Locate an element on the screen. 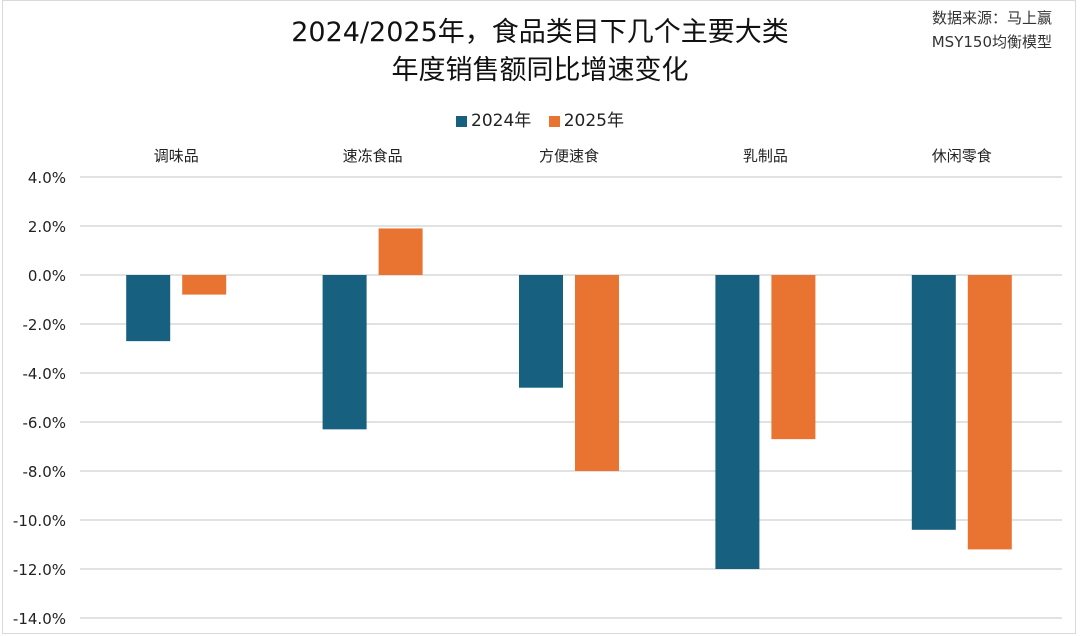  y-tick-label: 2.0% is located at coordinates (47, 227).